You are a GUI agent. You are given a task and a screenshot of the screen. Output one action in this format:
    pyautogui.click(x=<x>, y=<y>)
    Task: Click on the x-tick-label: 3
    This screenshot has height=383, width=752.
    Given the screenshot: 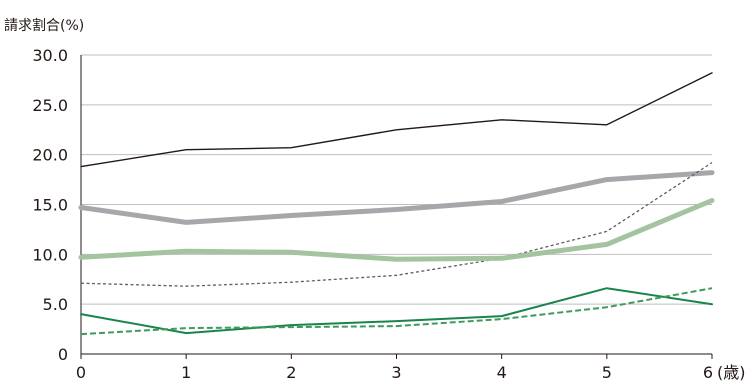 What is the action you would take?
    pyautogui.click(x=396, y=372)
    